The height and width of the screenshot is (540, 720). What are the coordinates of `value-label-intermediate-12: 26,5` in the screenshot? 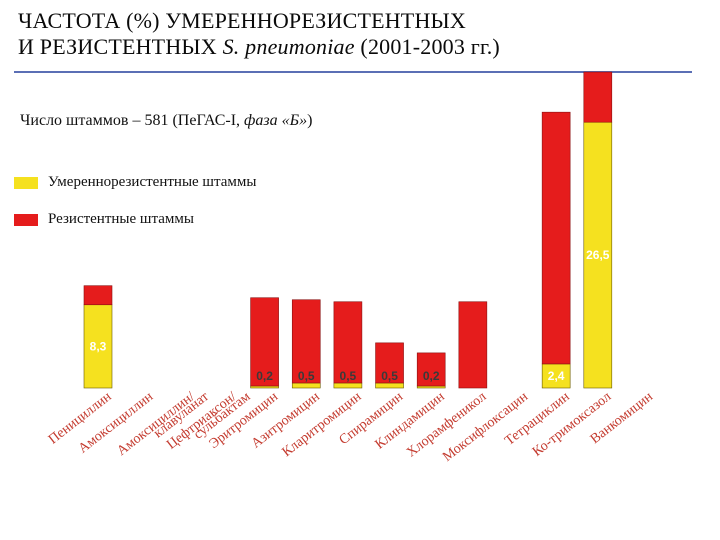 It's located at (598, 255).